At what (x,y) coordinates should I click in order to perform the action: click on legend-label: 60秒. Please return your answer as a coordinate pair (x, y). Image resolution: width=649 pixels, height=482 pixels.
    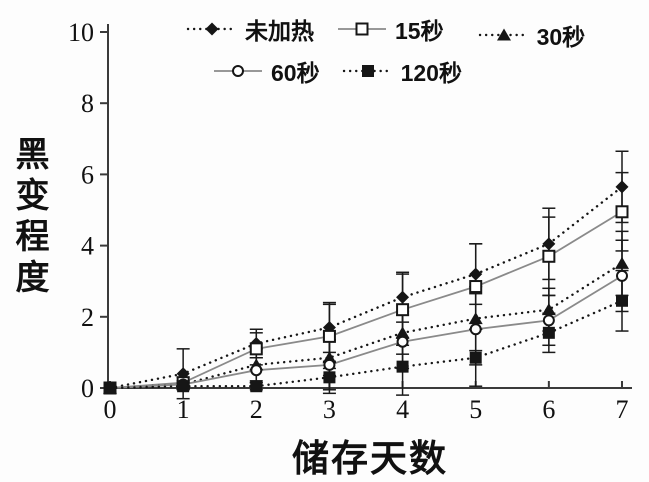
    Looking at the image, I should click on (295, 73).